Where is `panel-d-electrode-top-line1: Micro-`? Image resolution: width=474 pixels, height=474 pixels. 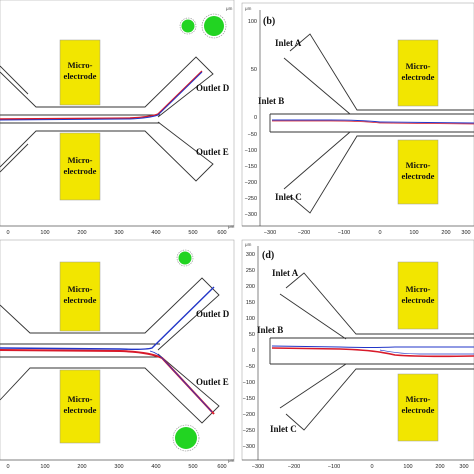
panel-d-electrode-top-line1: Micro- is located at coordinates (418, 289).